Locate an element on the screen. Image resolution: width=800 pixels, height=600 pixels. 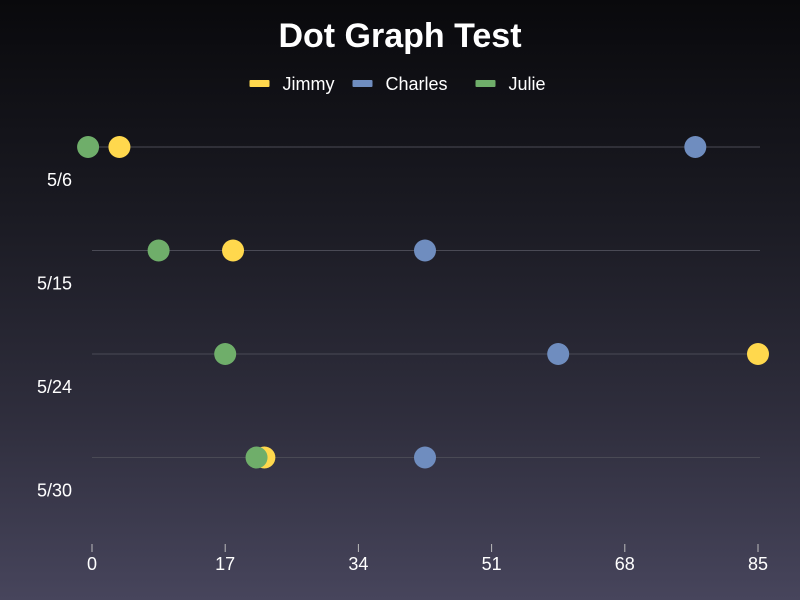
category-axis: 5/6 5/15 5/24 5/30 is located at coordinates (54, 335).